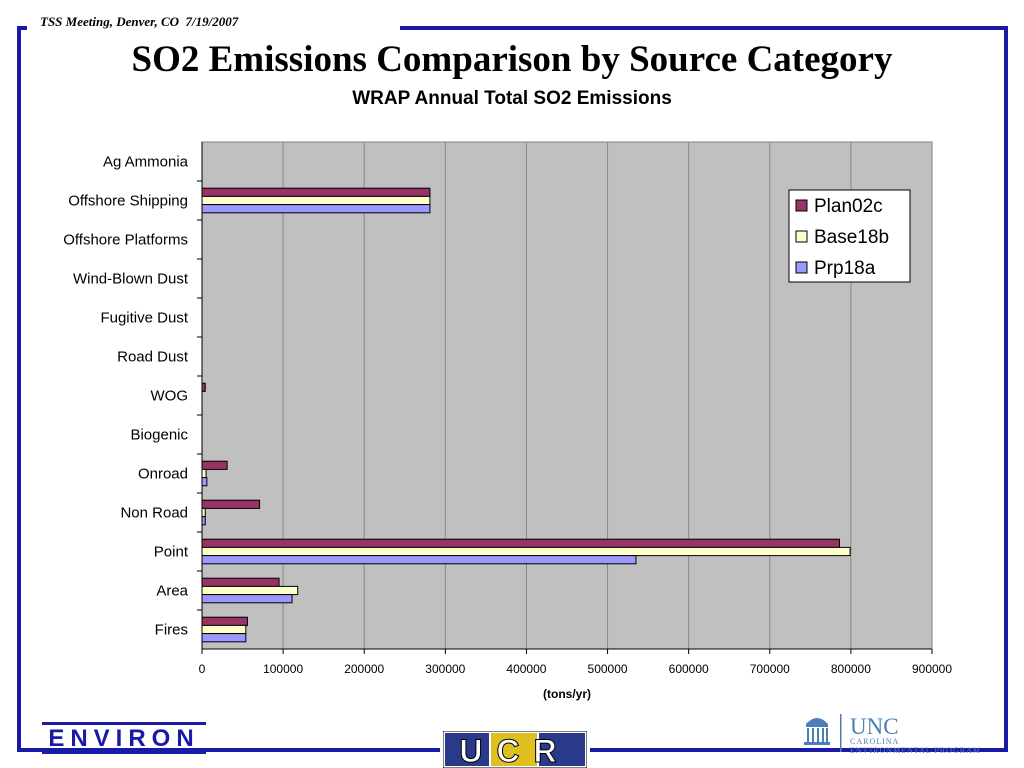 Image resolution: width=1024 pixels, height=768 pixels. Describe the element at coordinates (874, 726) in the screenshot. I see `unc-logo-name: UNC` at that location.